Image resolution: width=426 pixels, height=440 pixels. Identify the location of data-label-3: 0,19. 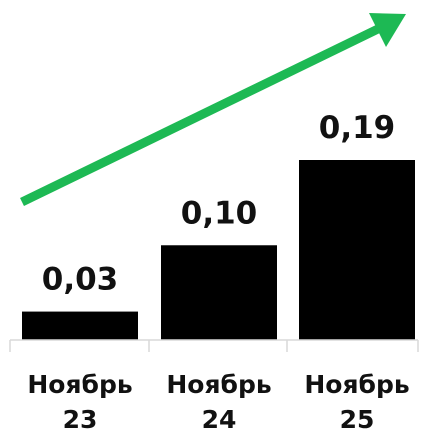
(357, 128).